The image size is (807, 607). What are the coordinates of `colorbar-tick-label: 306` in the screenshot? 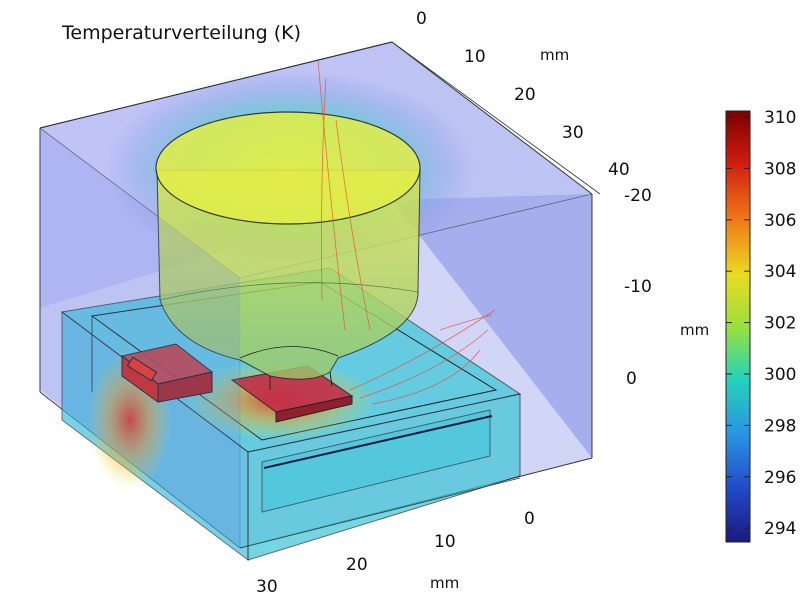 It's located at (780, 221).